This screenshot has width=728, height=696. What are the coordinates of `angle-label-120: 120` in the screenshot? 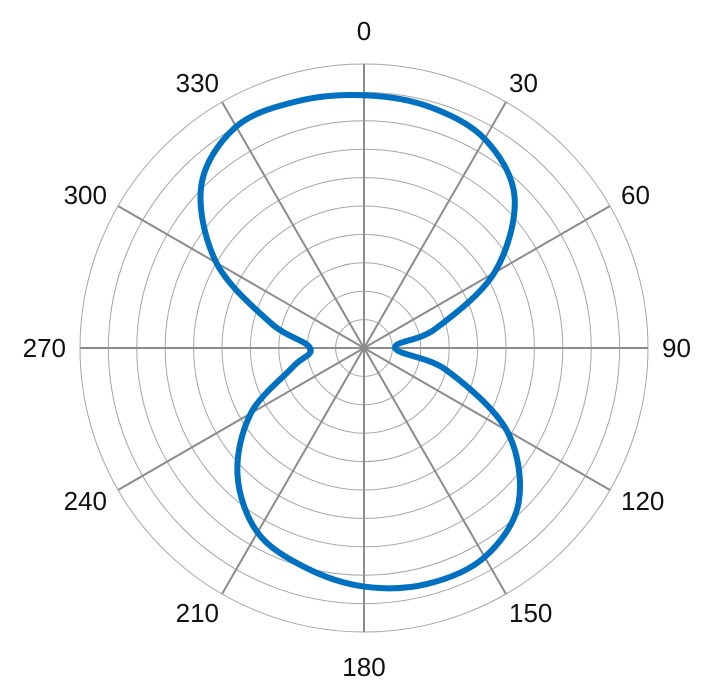 It's located at (642, 501).